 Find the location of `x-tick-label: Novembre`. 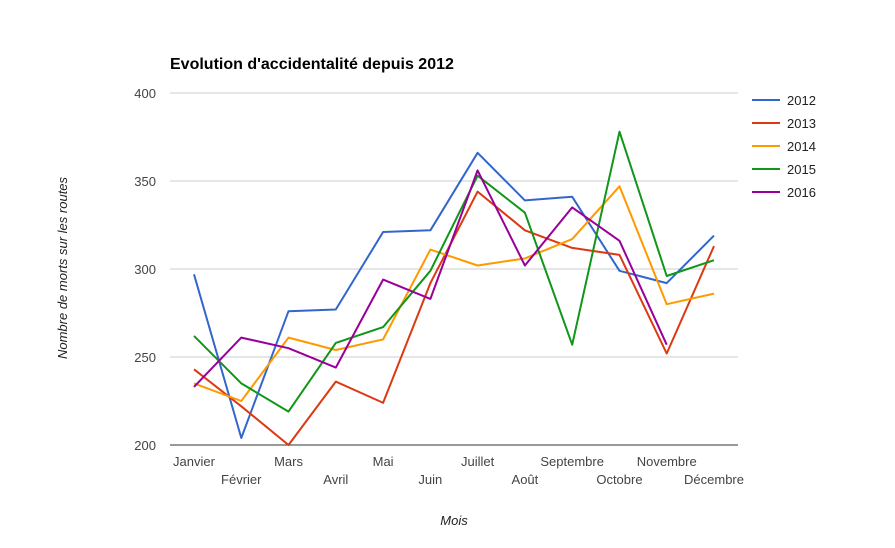

x-tick-label: Novembre is located at coordinates (667, 461).